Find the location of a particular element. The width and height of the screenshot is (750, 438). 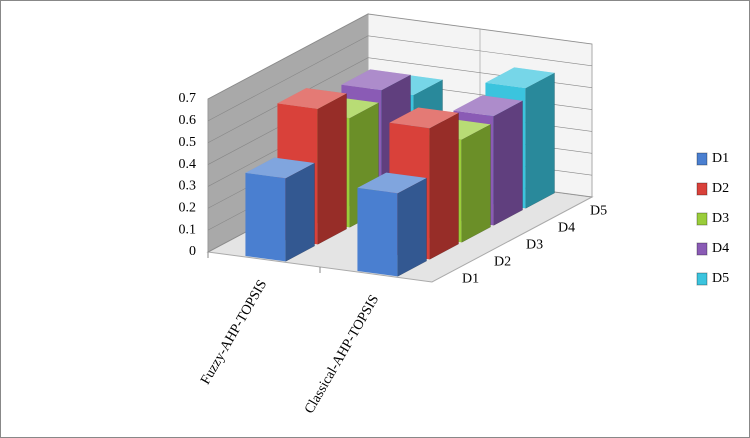

y-tick-label: 0.5 is located at coordinates (188, 142).